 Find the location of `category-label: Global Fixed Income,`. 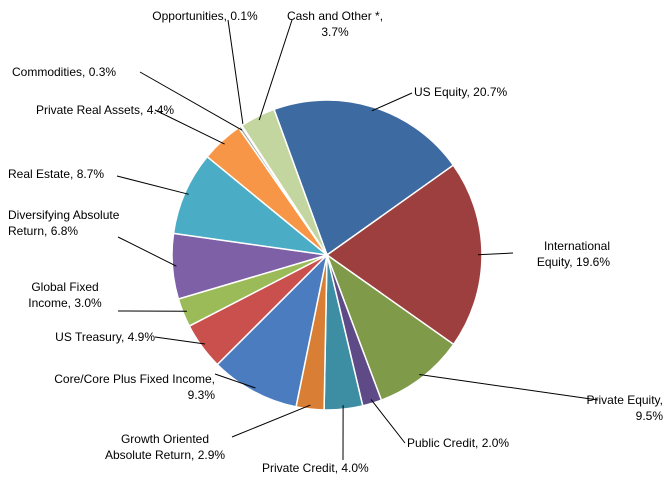

category-label: Global Fixed Income, is located at coordinates (63, 295).